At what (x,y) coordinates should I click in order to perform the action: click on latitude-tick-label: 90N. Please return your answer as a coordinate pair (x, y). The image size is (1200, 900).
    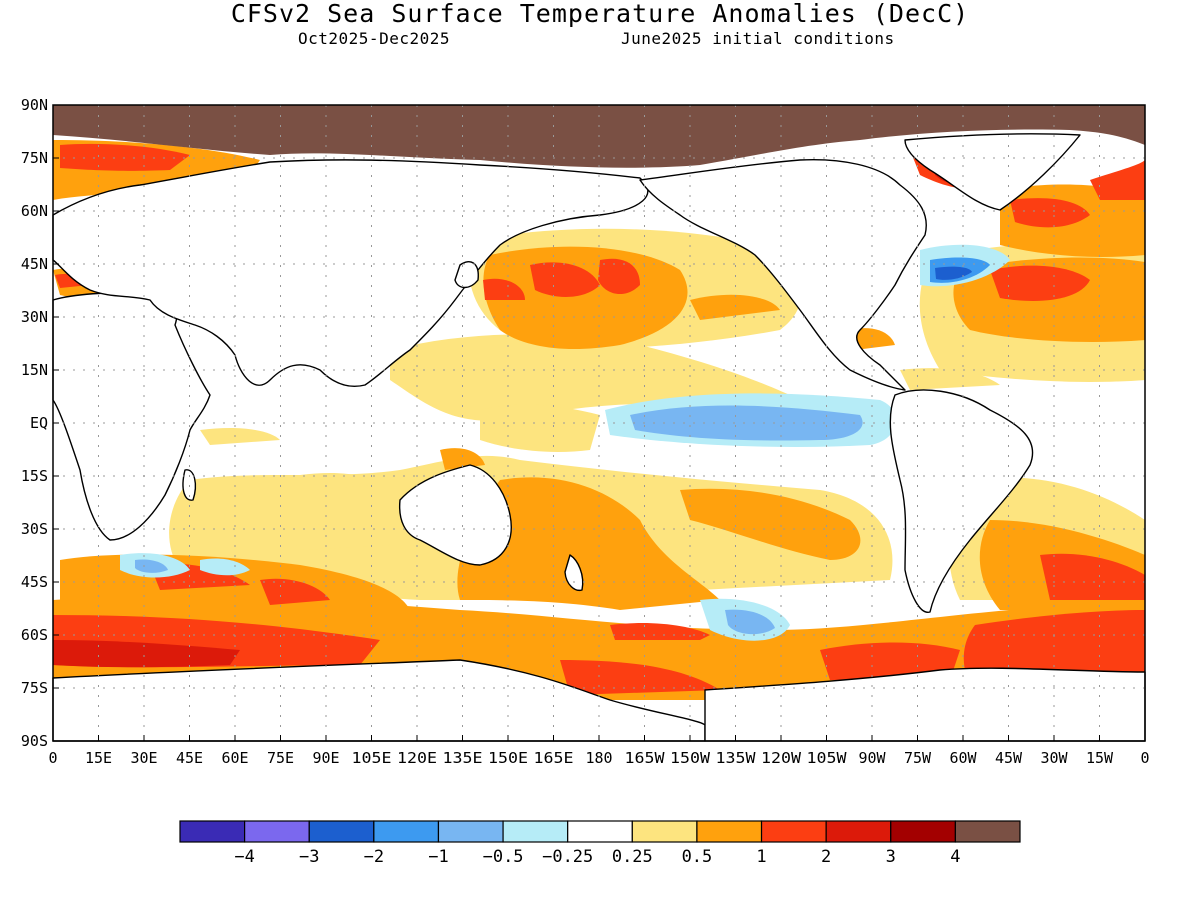
    Looking at the image, I should click on (34, 105).